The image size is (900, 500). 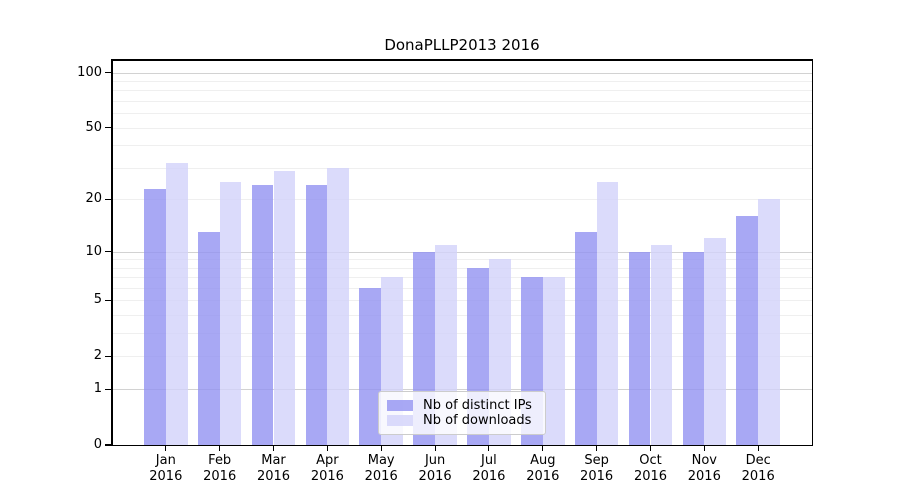 I want to click on x-tick-label: Mar 2016, so click(x=273, y=468).